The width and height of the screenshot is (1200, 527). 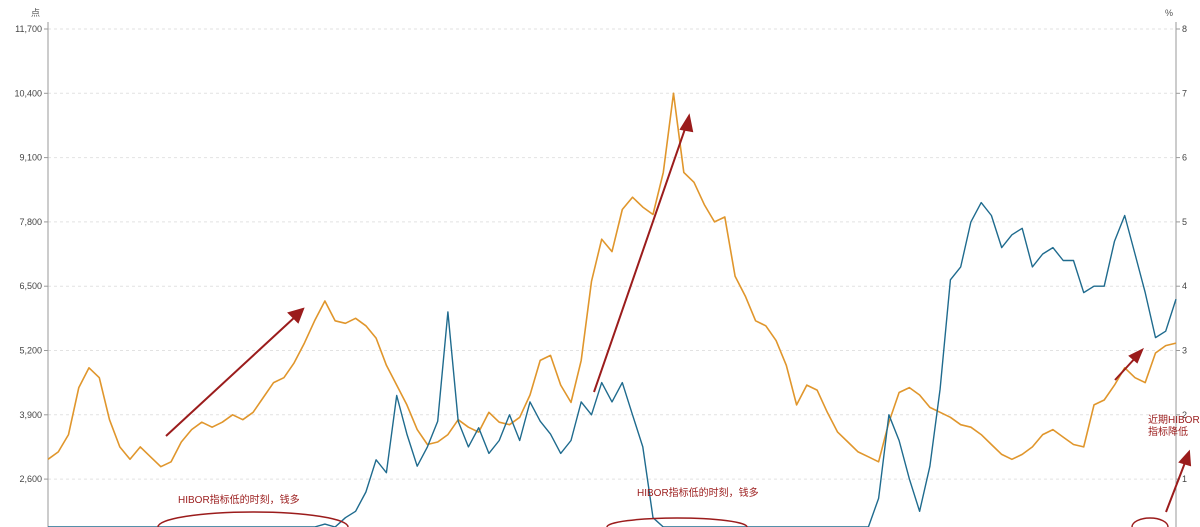 What do you see at coordinates (1184, 415) in the screenshot?
I see `right-tick-label: 2` at bounding box center [1184, 415].